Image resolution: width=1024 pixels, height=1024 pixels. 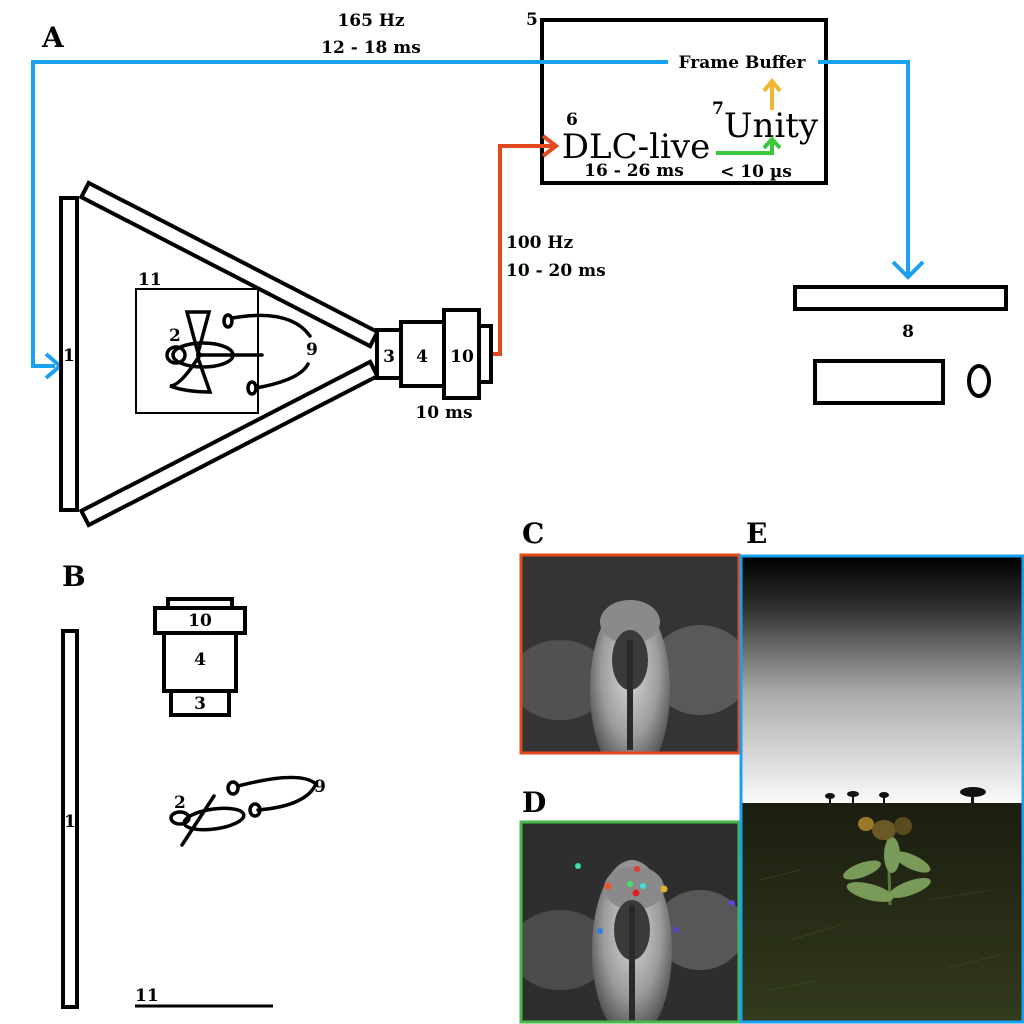 What do you see at coordinates (371, 48) in the screenshot?
I see `display-latency-label: 12 - 18 ms` at bounding box center [371, 48].